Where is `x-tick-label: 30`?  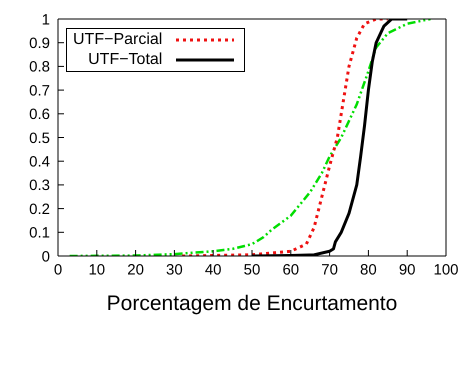 x-tick-label: 30 is located at coordinates (174, 270).